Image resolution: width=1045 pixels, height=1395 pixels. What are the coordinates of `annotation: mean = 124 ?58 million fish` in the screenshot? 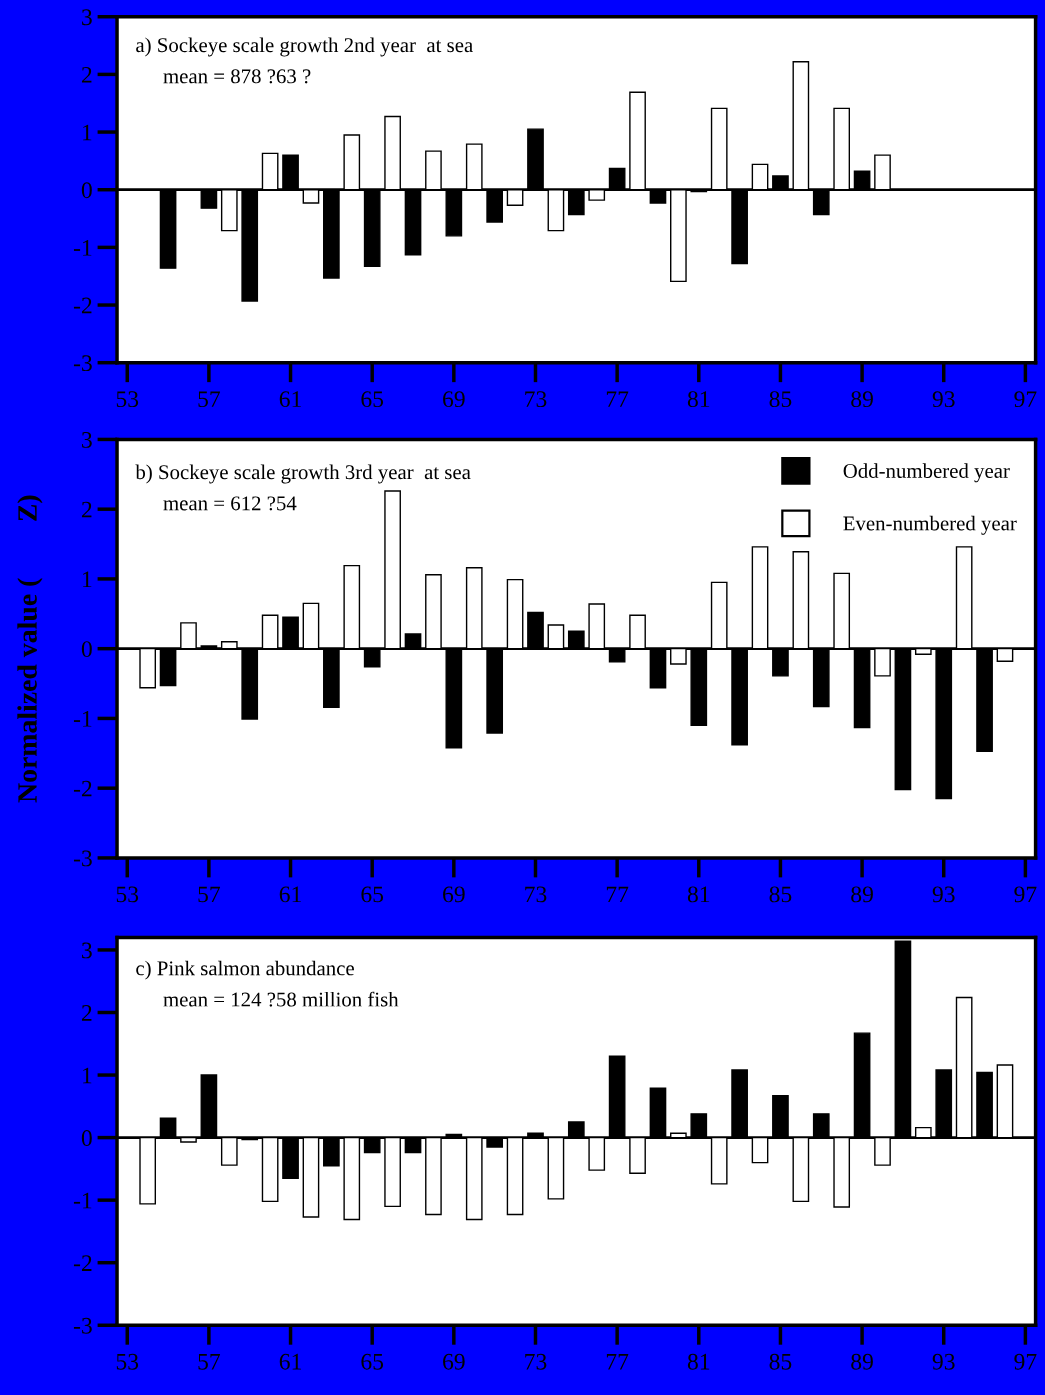 It's located at (281, 999).